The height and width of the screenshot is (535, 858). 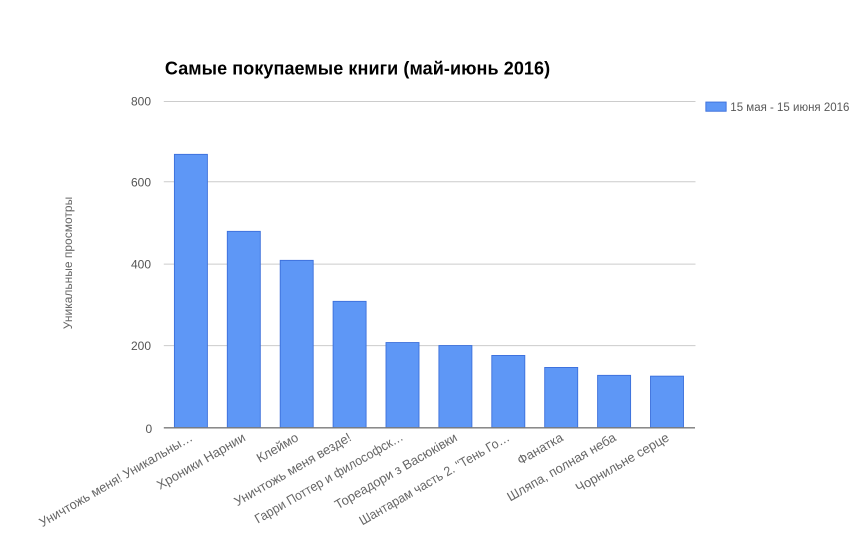 What do you see at coordinates (141, 265) in the screenshot?
I see `svg-text: 400` at bounding box center [141, 265].